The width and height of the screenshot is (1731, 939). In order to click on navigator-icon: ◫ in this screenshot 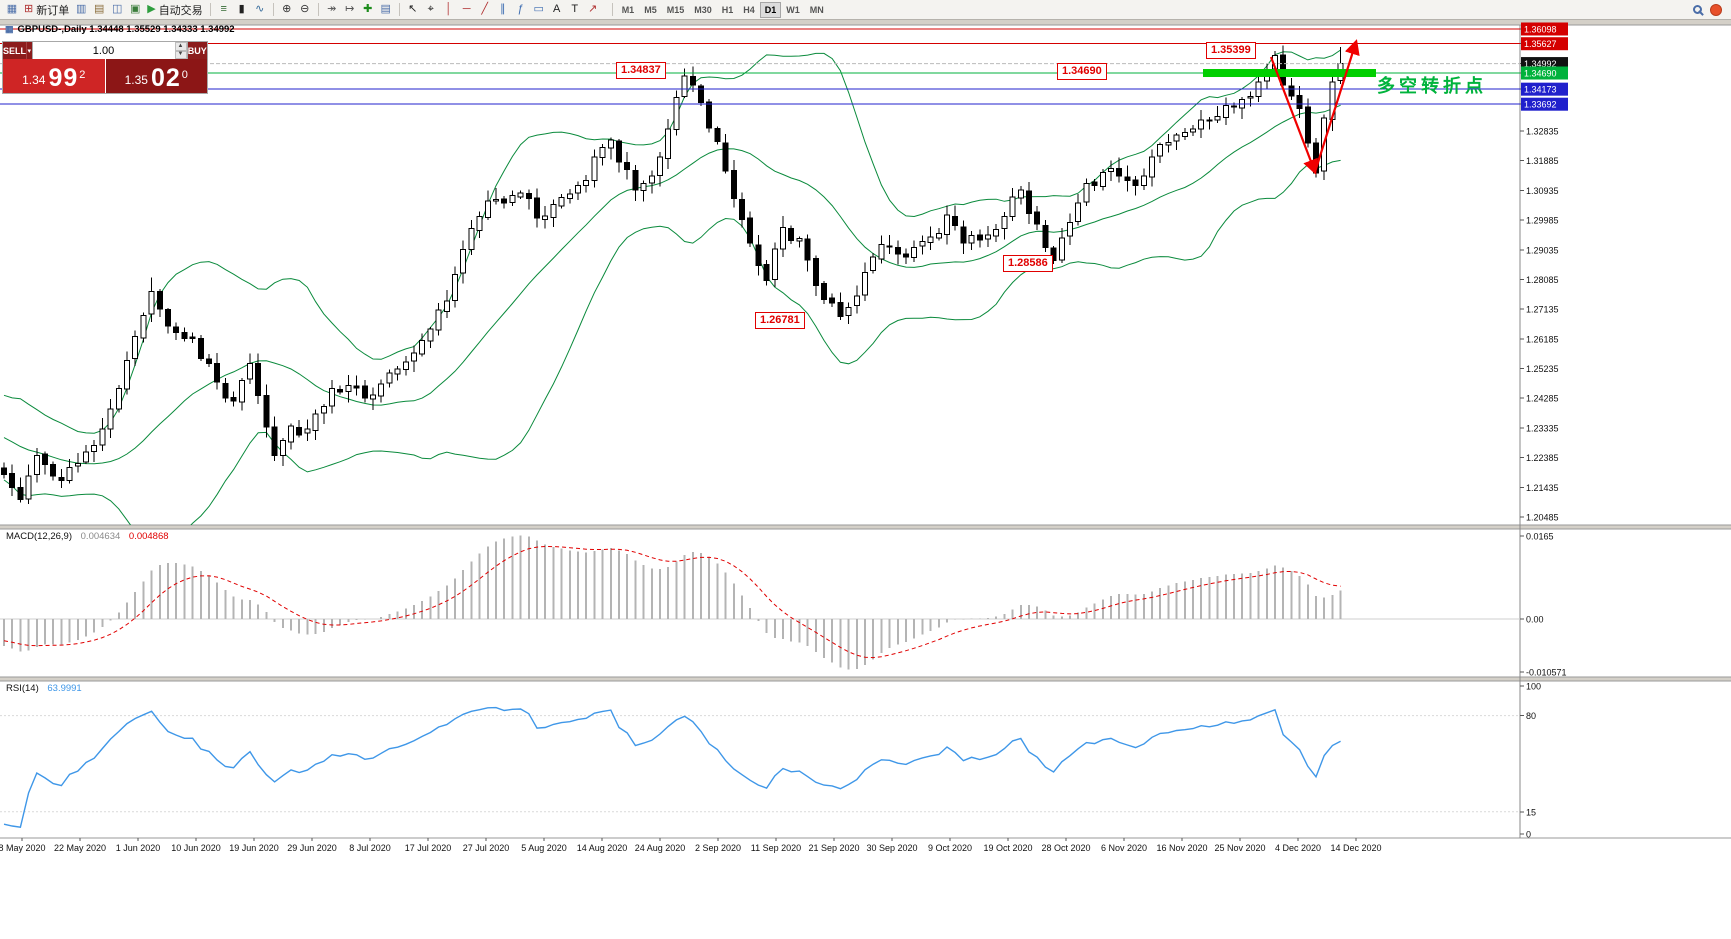, I will do `click(117, 9)`.